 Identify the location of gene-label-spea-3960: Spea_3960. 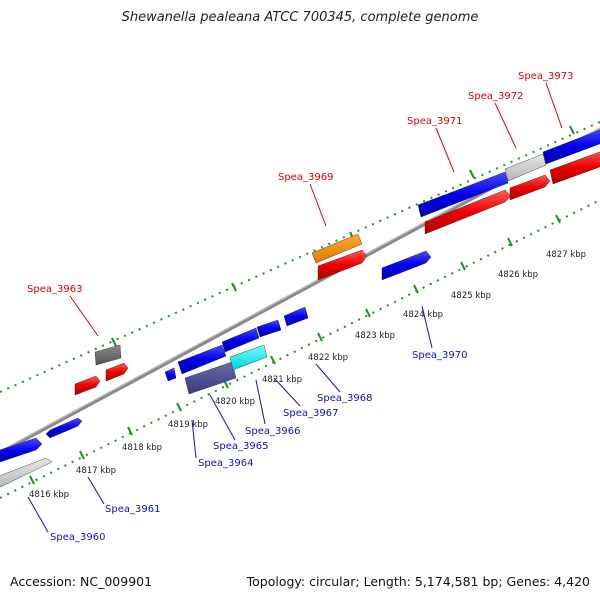
(77, 537).